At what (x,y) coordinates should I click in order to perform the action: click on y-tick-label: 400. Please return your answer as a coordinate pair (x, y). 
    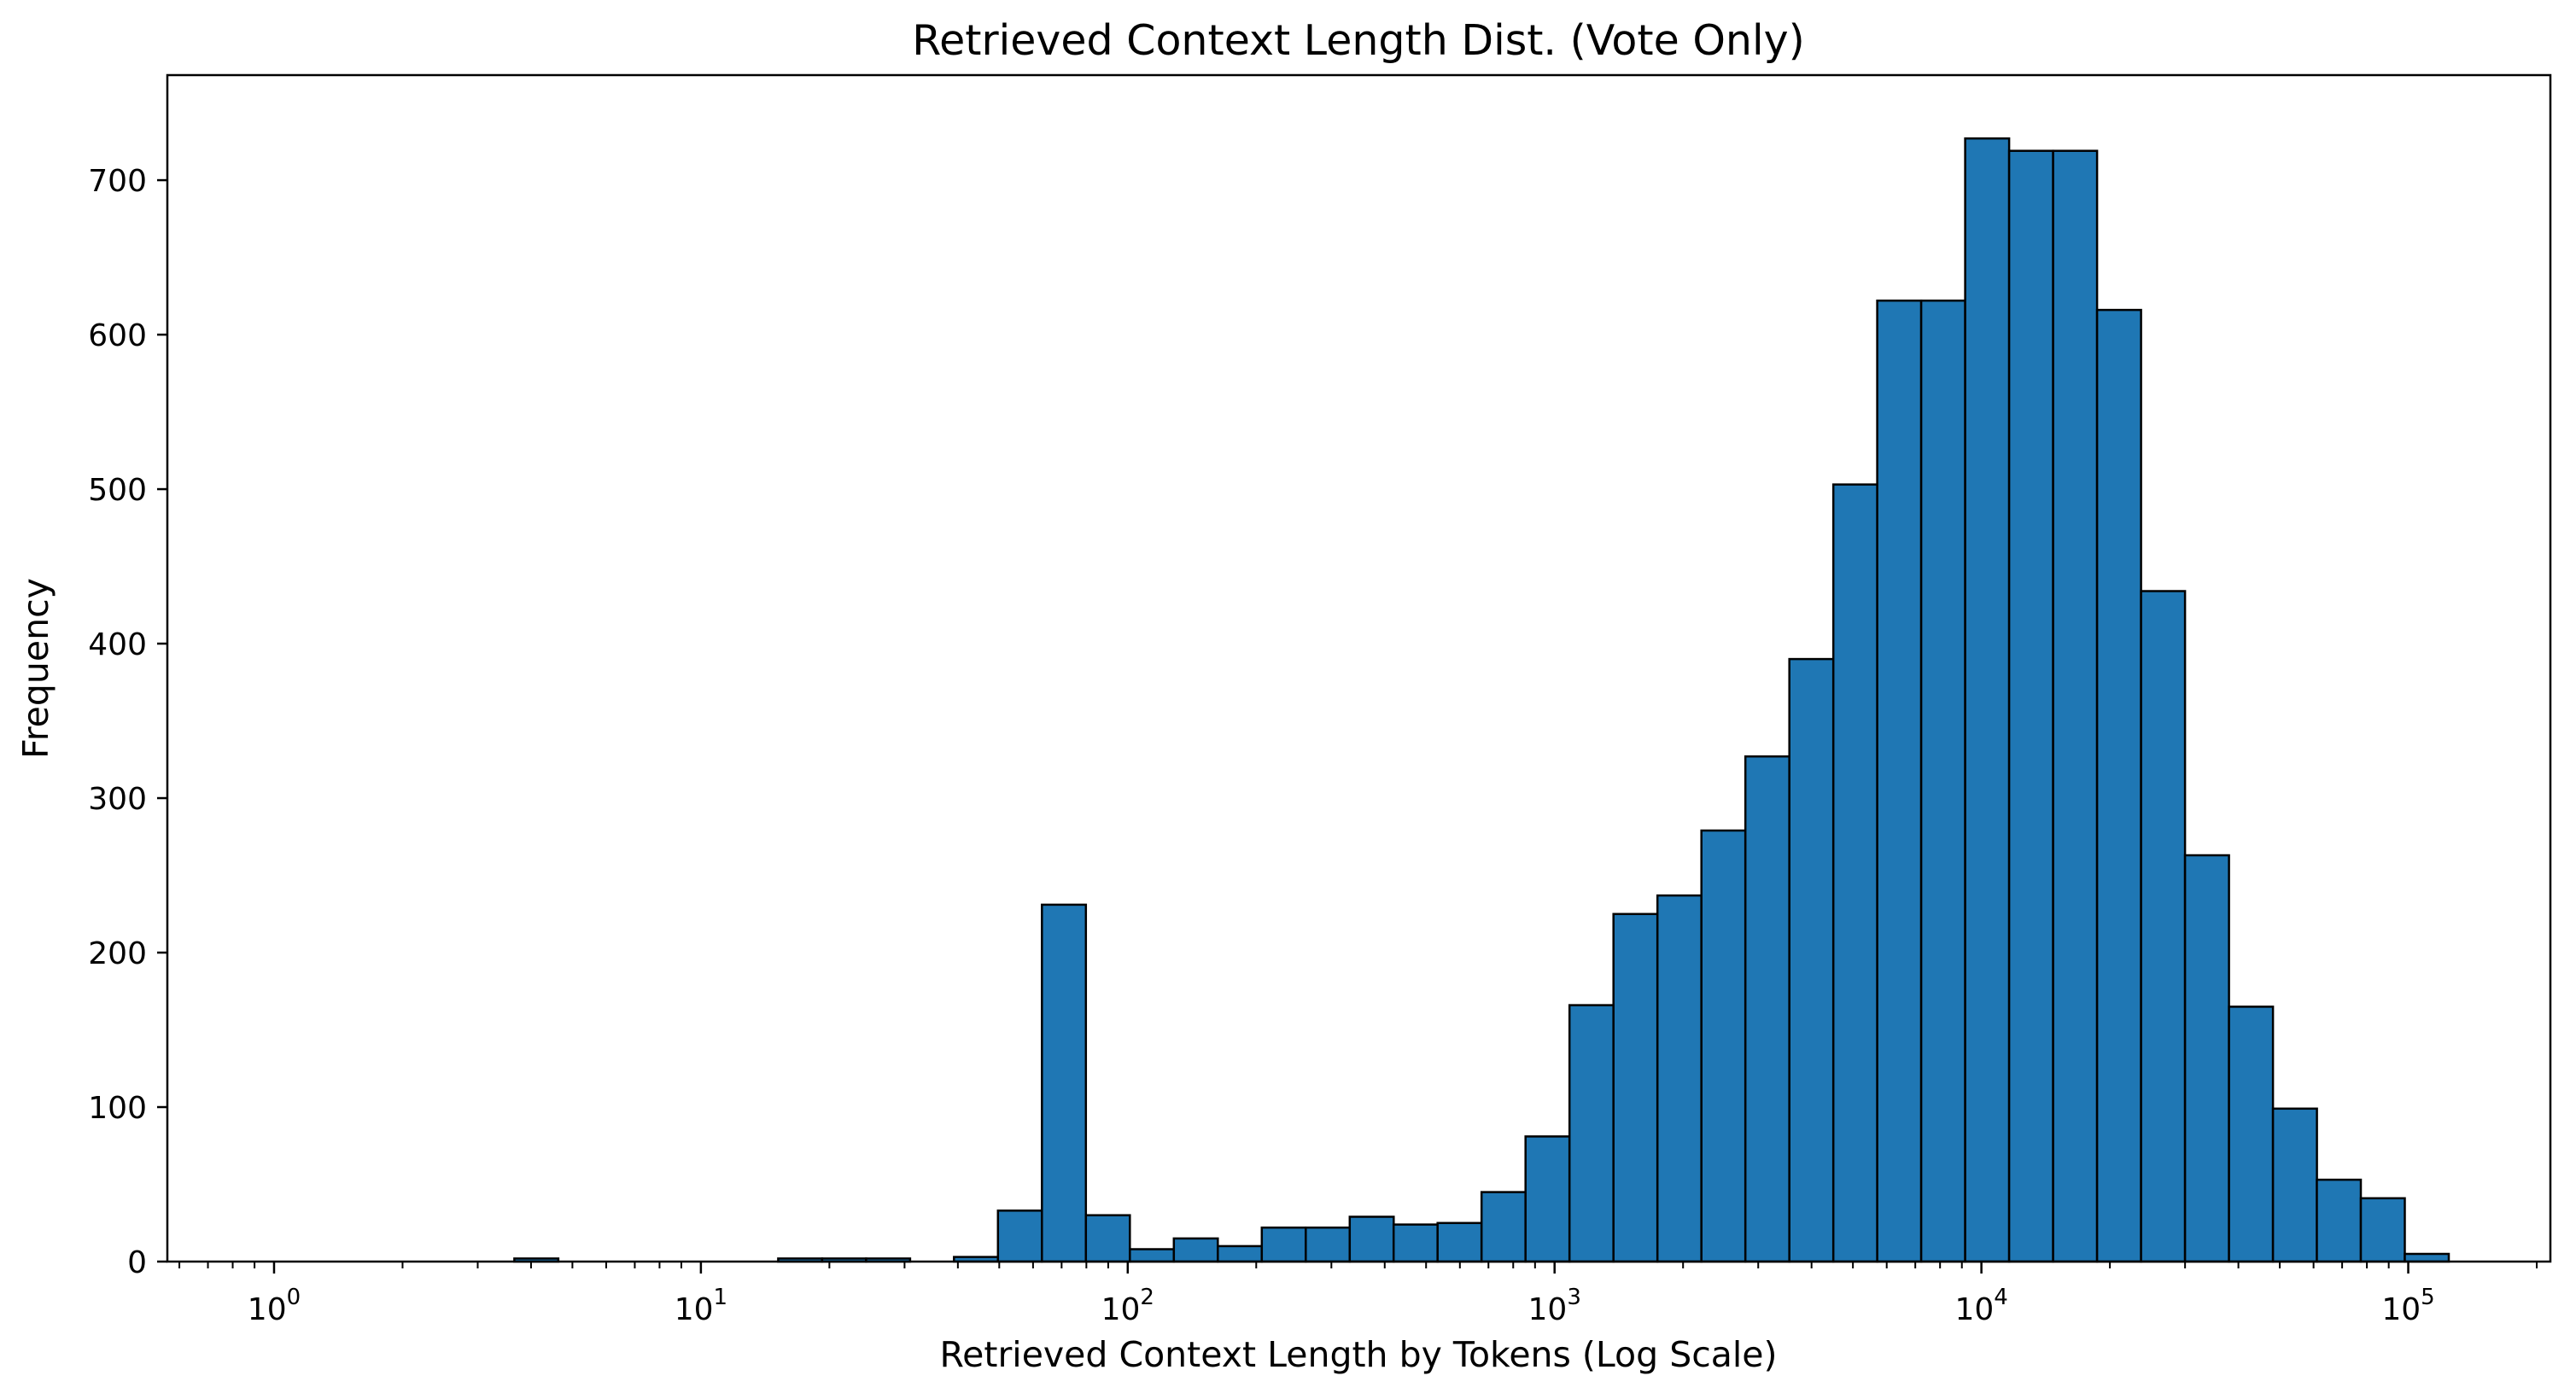
    Looking at the image, I should click on (117, 644).